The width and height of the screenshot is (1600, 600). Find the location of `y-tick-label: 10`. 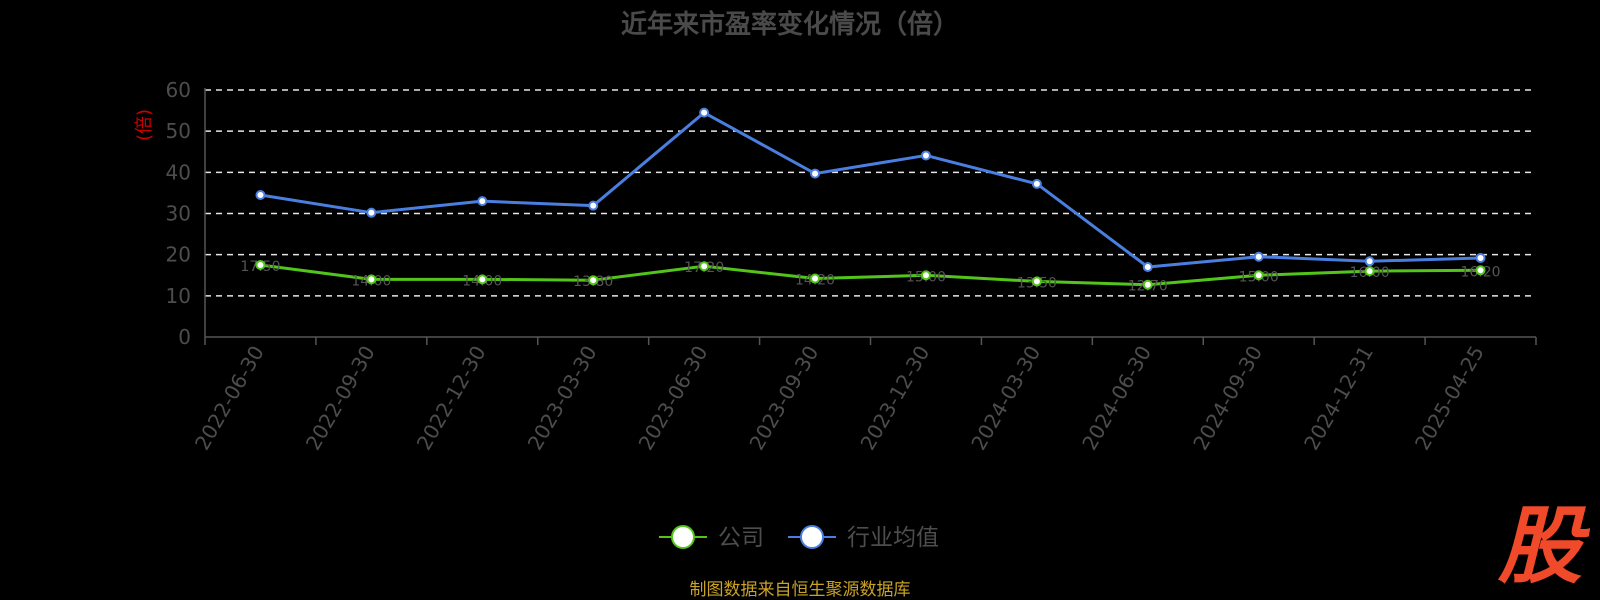

y-tick-label: 10 is located at coordinates (178, 296).